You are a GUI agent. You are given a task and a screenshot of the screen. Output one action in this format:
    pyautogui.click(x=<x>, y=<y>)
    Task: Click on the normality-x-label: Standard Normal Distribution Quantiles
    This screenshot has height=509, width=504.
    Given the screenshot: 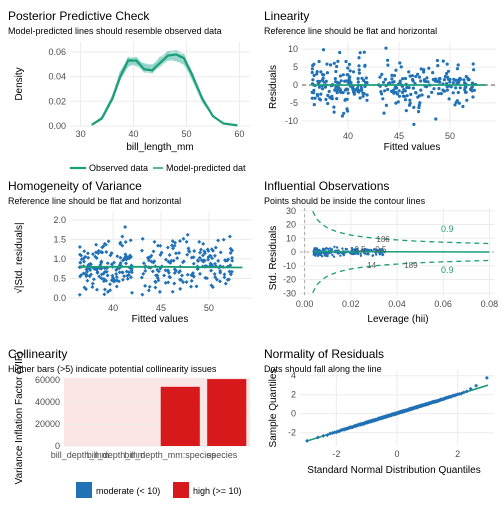 What is the action you would take?
    pyautogui.click(x=393, y=470)
    